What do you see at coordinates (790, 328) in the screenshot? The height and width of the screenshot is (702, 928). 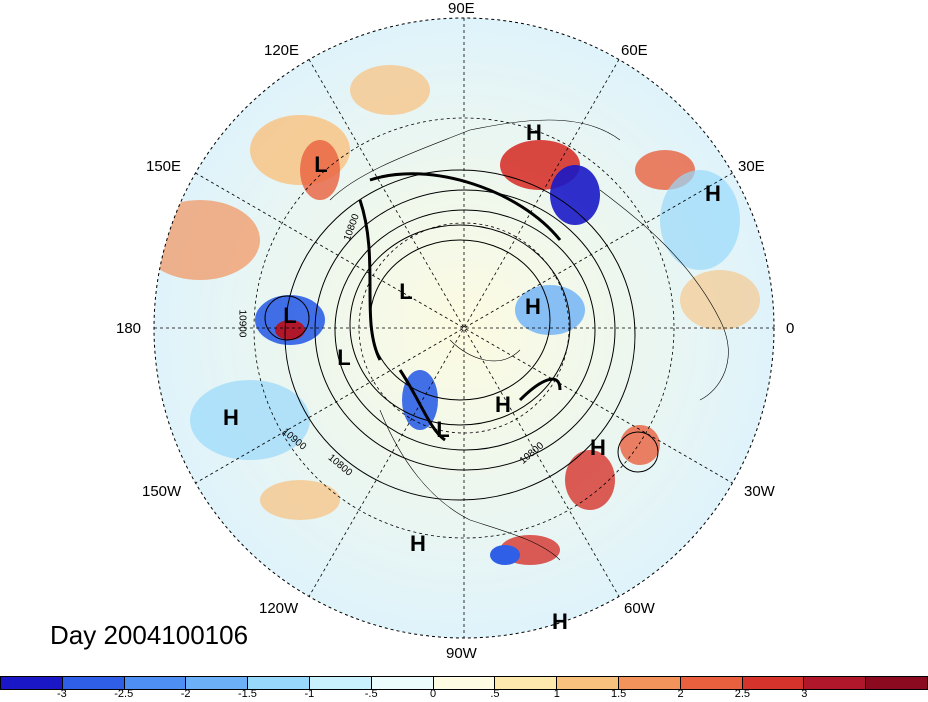 I see `lon-label-0: 0` at bounding box center [790, 328].